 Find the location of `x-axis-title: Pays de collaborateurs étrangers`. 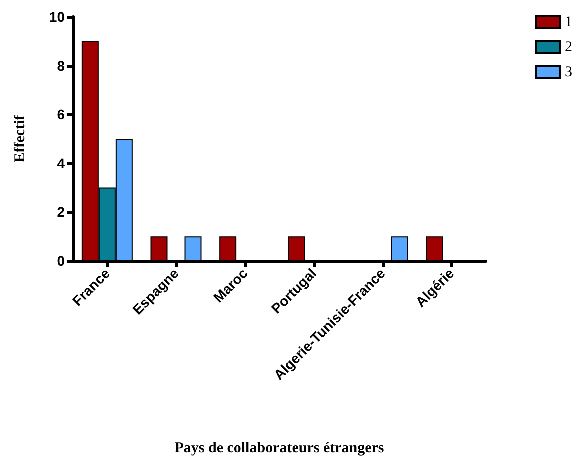

x-axis-title: Pays de collaborateurs étrangers is located at coordinates (279, 448).